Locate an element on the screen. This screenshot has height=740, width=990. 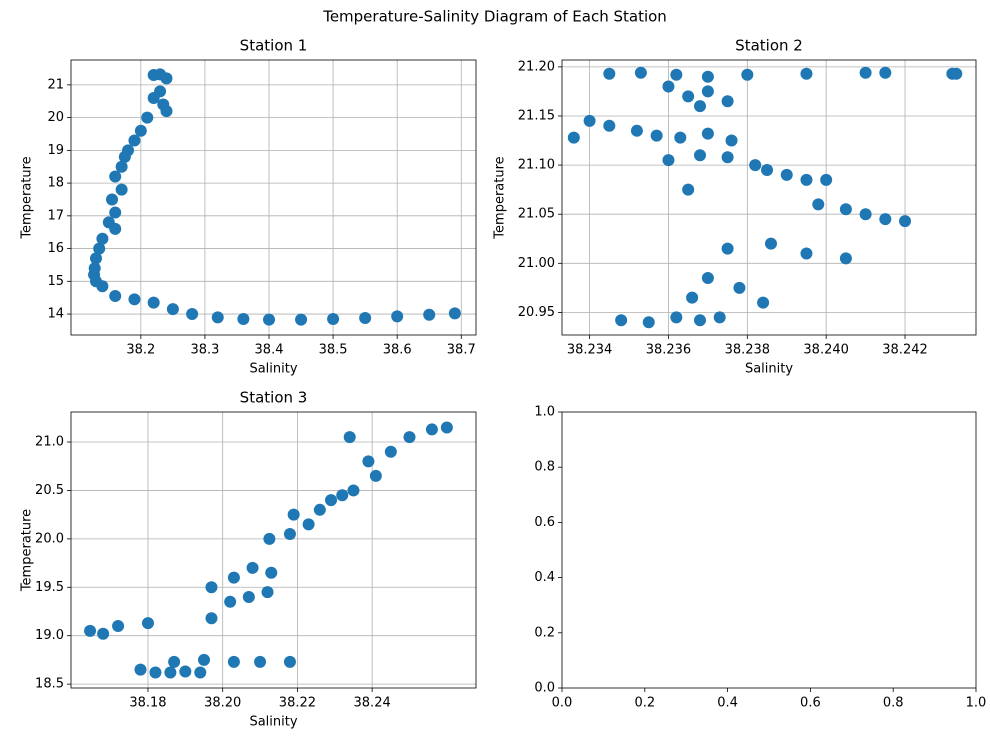
x-tick-label: 38.242 is located at coordinates (905, 350).